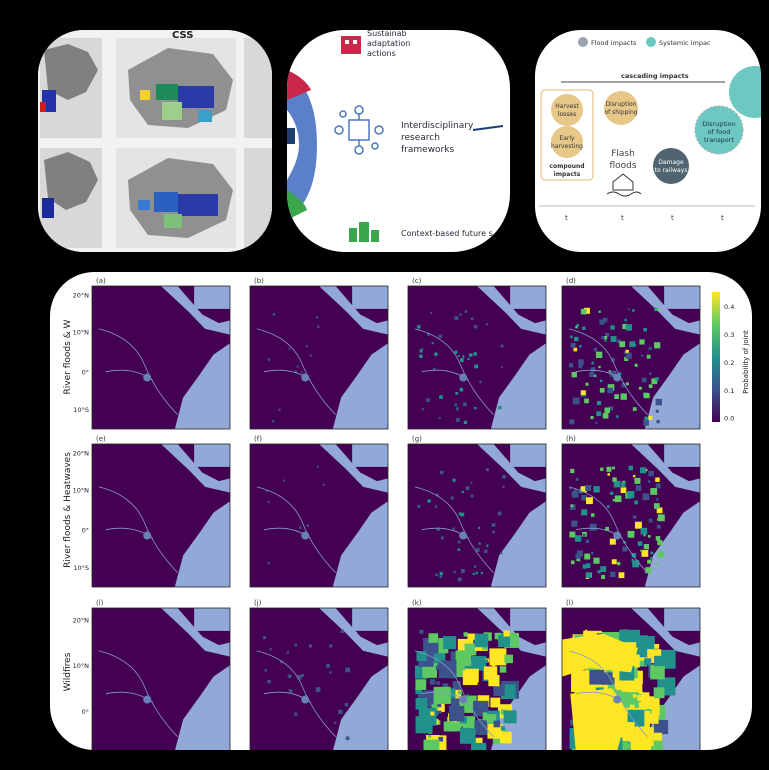 The image size is (769, 770). Describe the element at coordinates (258, 603) in the screenshot. I see `panel-label: (j)` at that location.